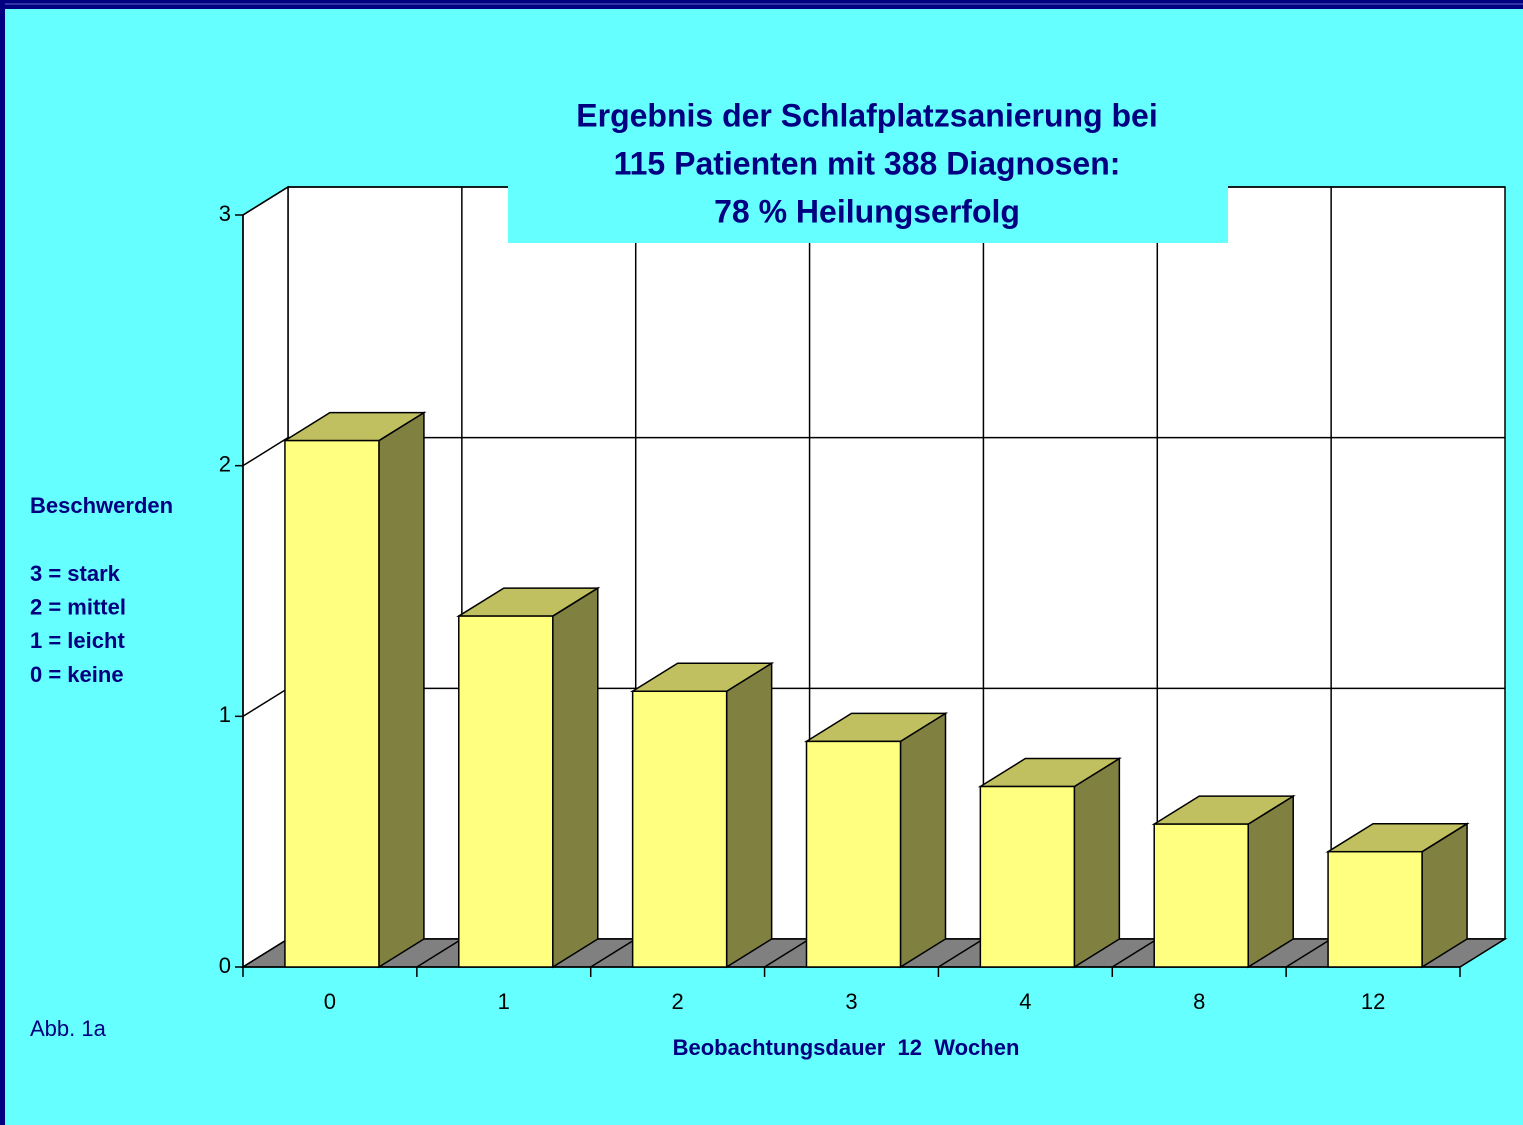 This screenshot has height=1125, width=1523. Describe the element at coordinates (678, 1001) in the screenshot. I see `x-tick-label: 2` at that location.